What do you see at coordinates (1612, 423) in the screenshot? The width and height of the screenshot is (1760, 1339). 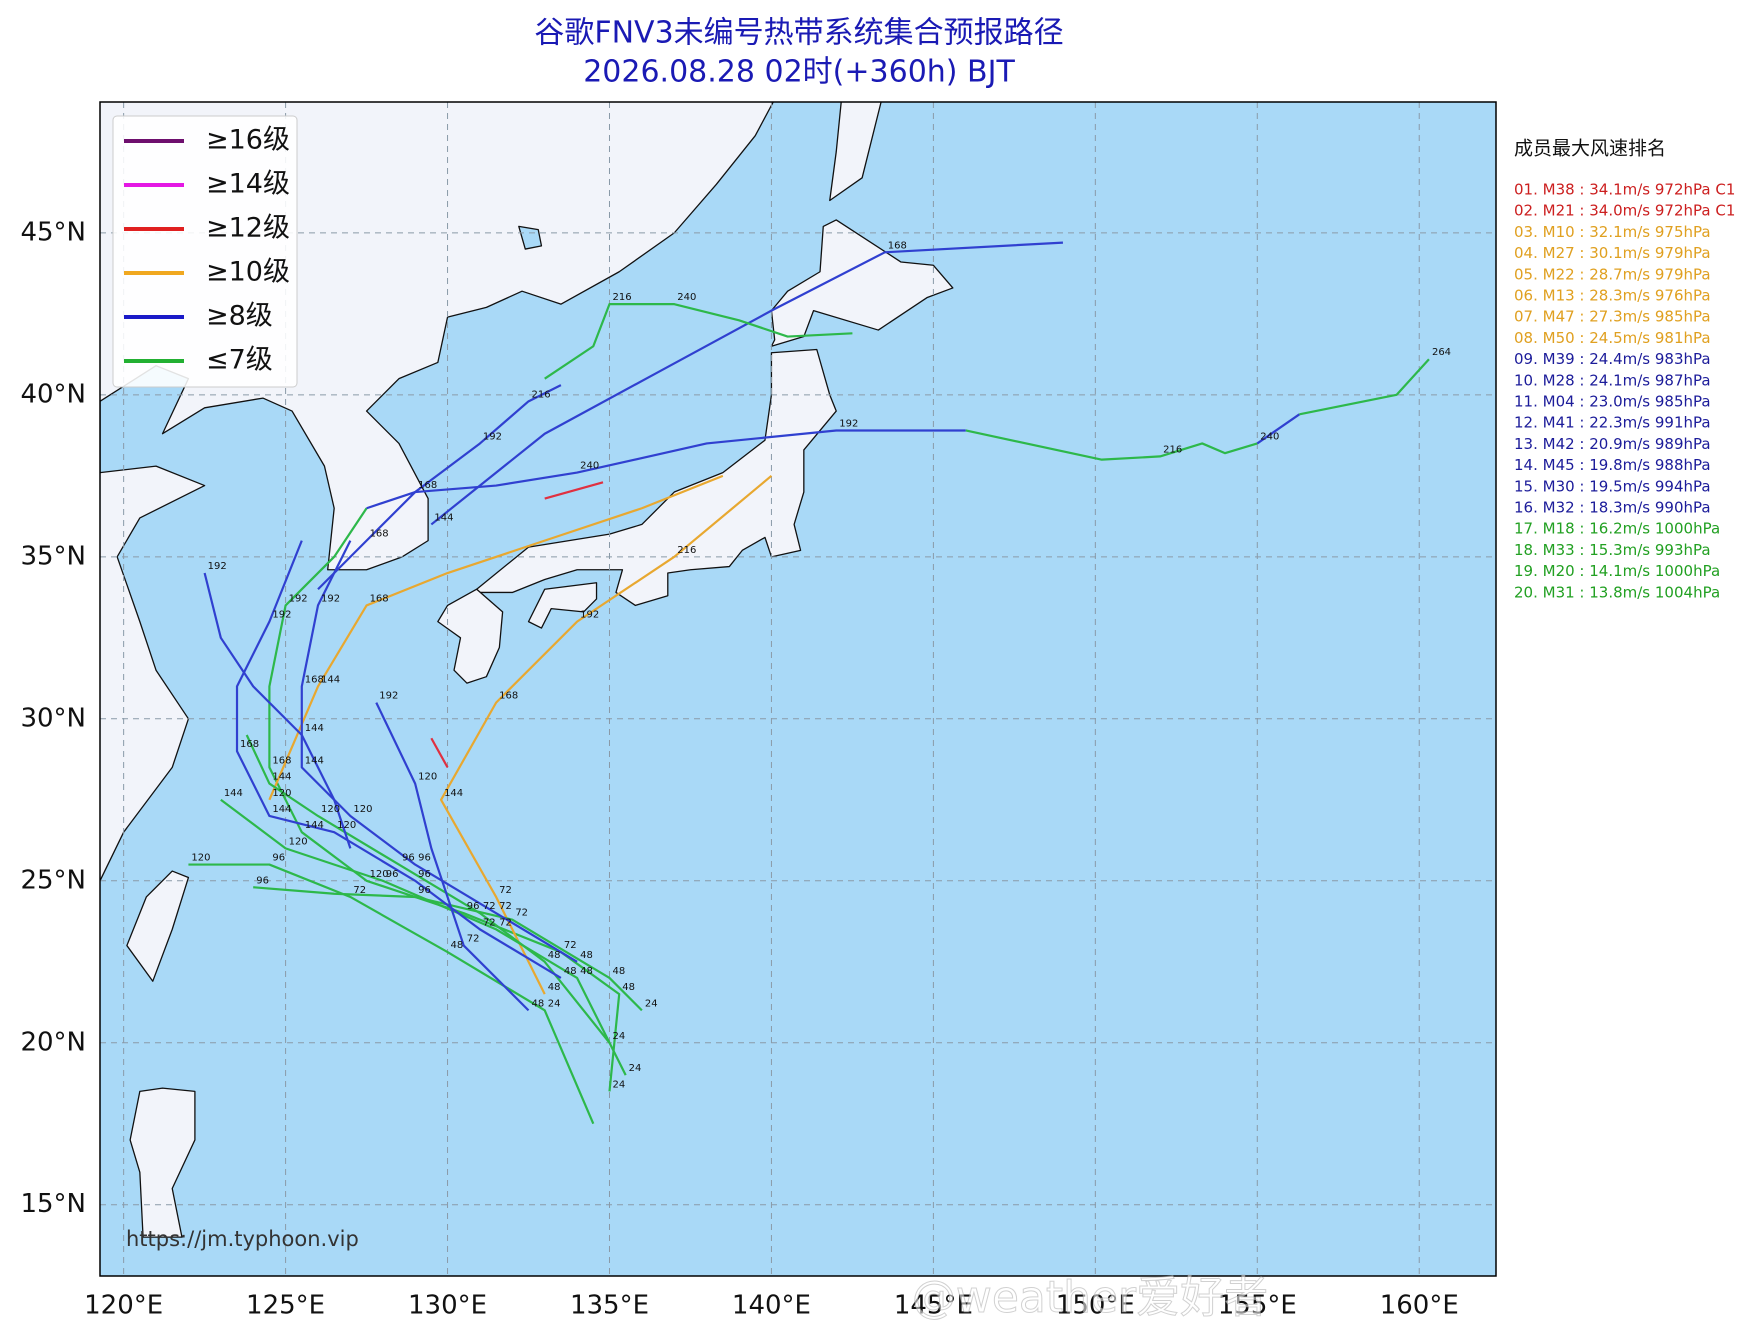 I see `ranking-entry: 12. M41 : 22.3m/s 991hPa` at bounding box center [1612, 423].